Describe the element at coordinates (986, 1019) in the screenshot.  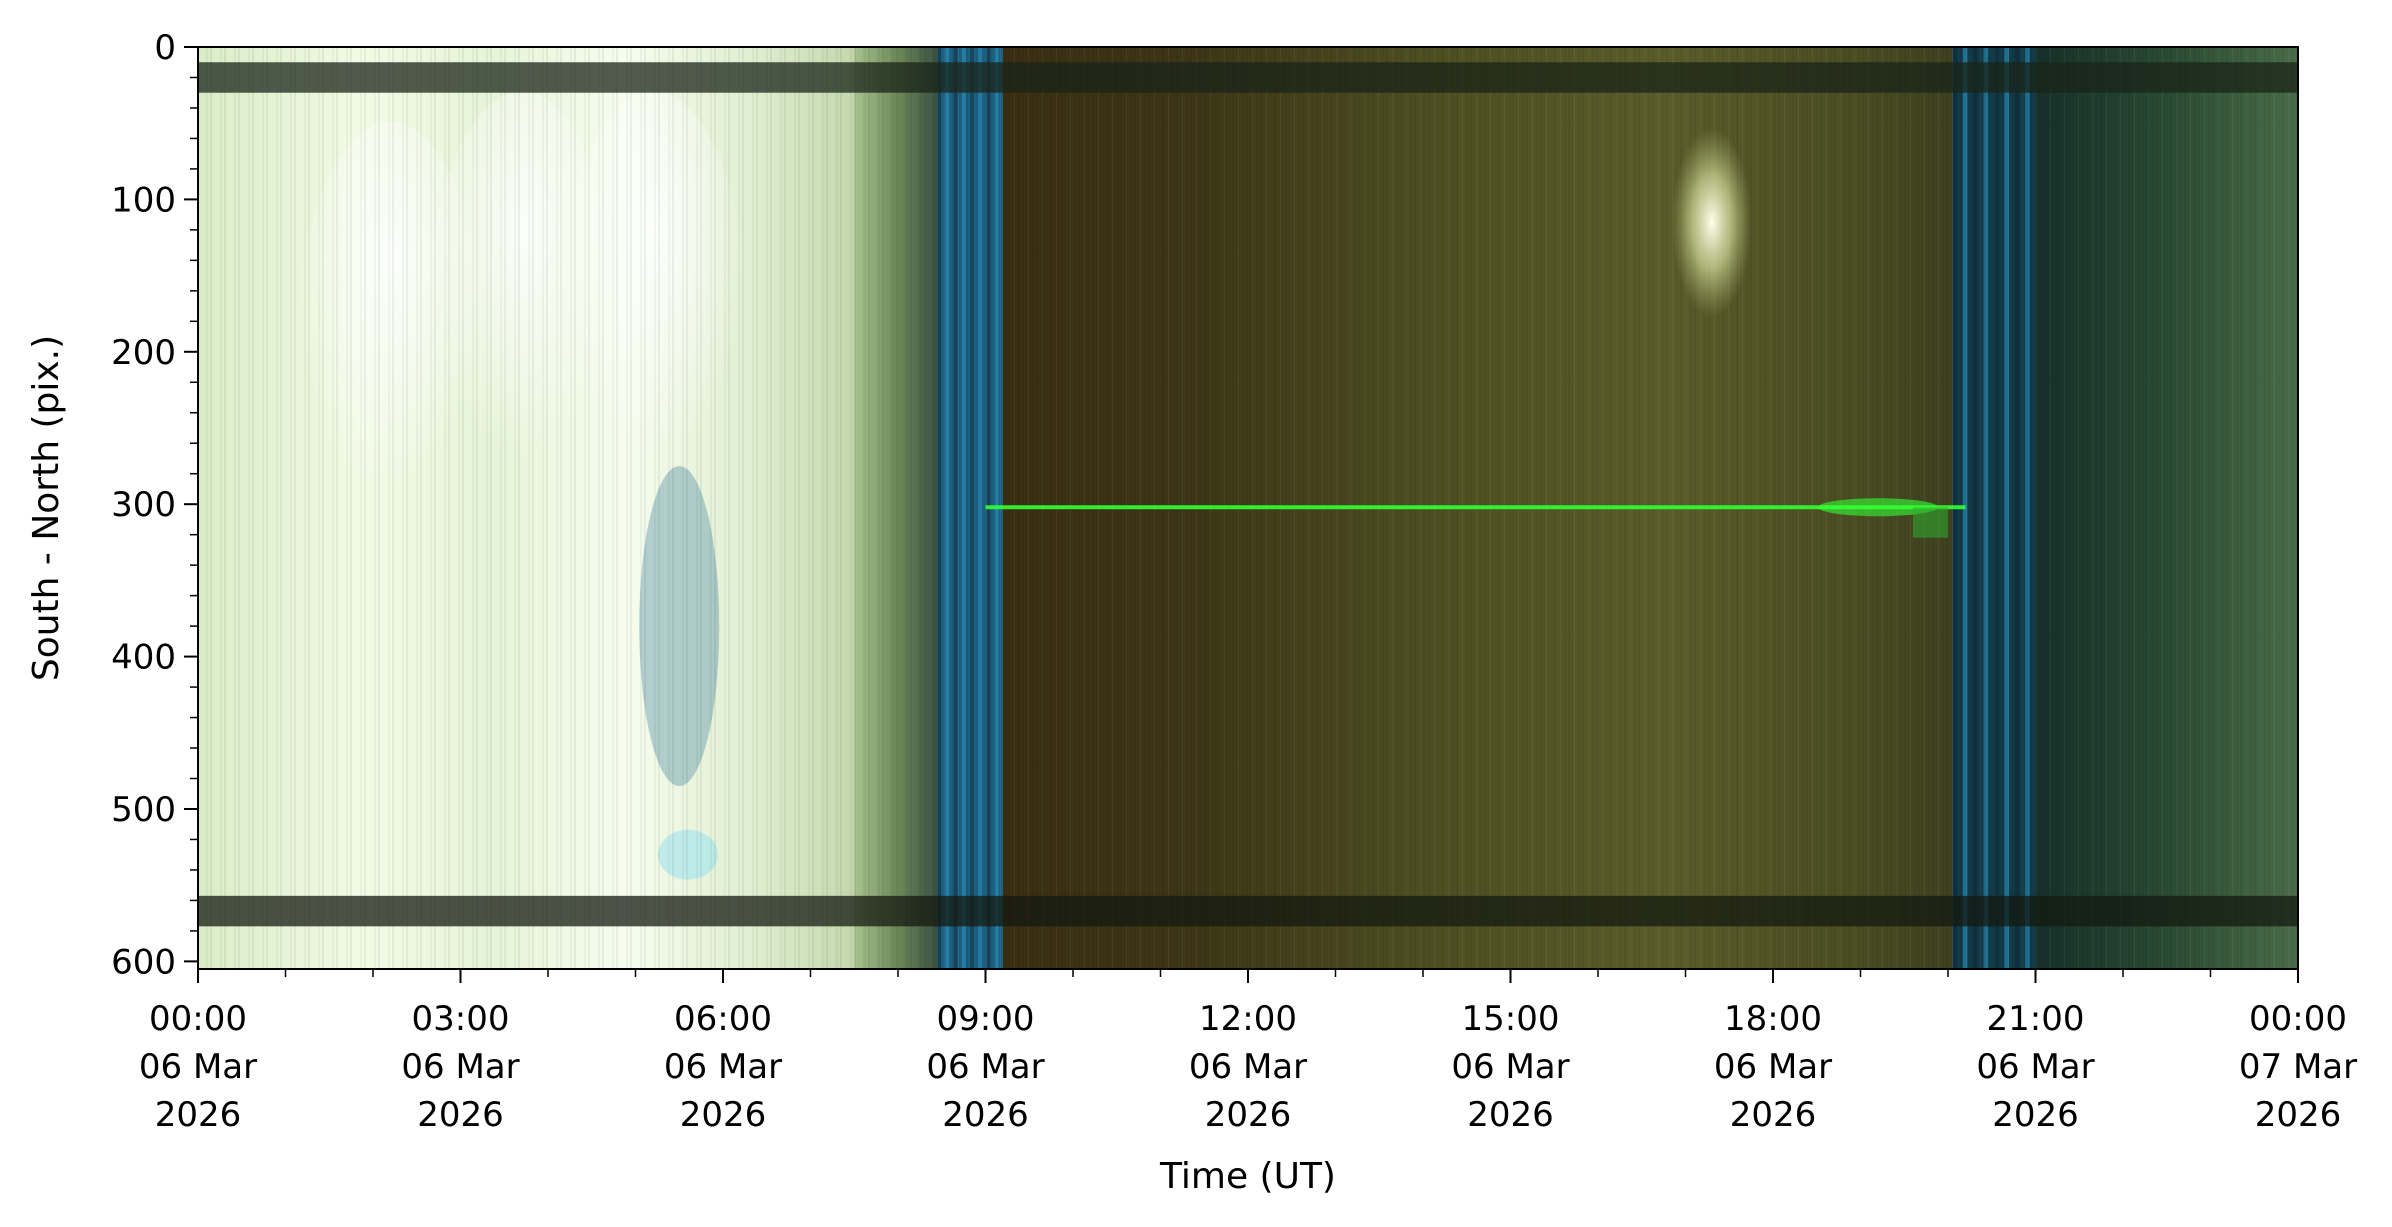
I see `x-tick-label: 09:00` at that location.